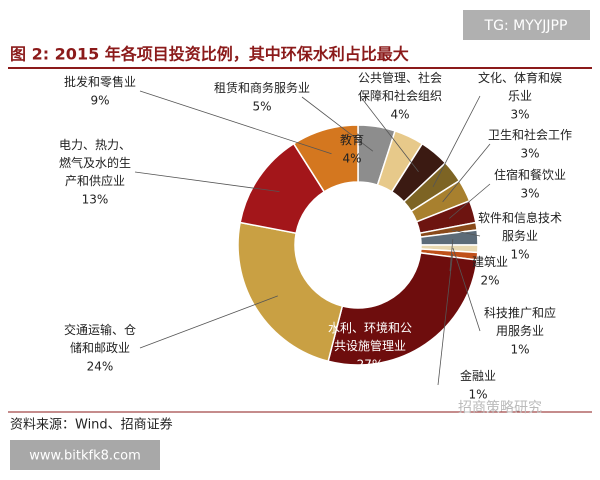 Image resolution: width=600 pixels, height=480 pixels. I want to click on value-label: 13%, so click(95, 200).